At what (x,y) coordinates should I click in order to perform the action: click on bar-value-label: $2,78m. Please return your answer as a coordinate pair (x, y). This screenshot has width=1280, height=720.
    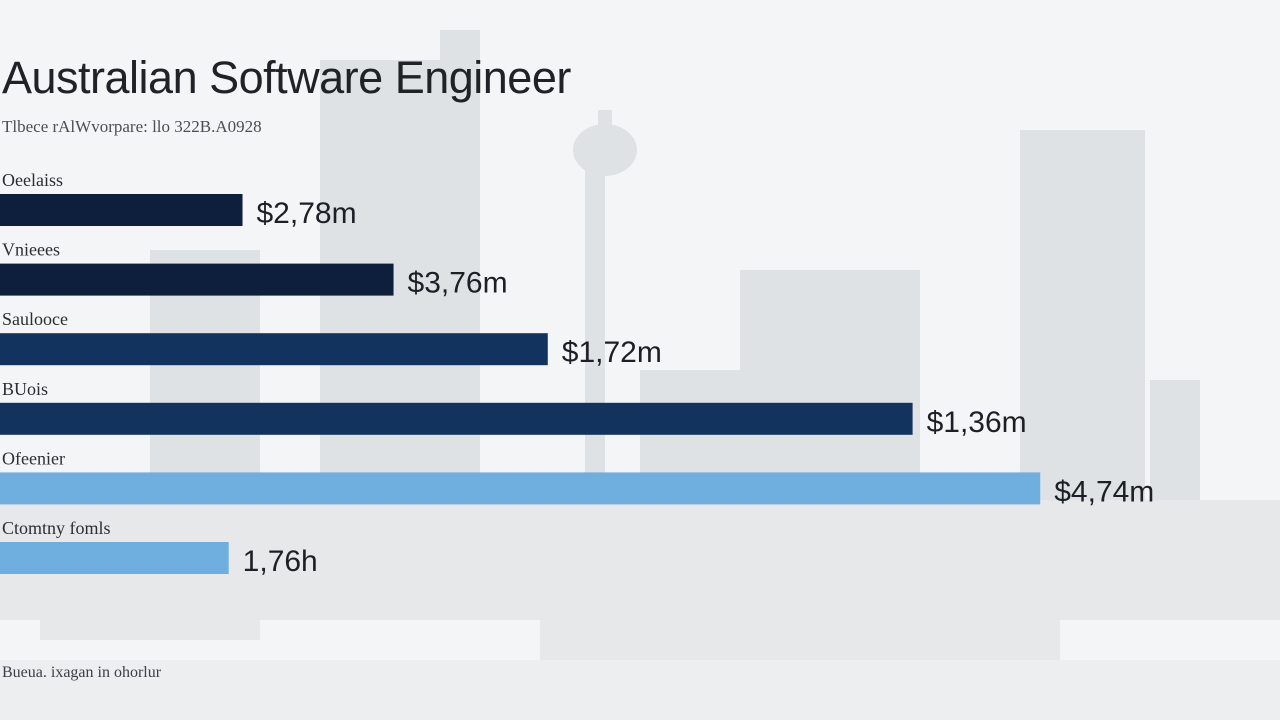
    Looking at the image, I should click on (307, 213).